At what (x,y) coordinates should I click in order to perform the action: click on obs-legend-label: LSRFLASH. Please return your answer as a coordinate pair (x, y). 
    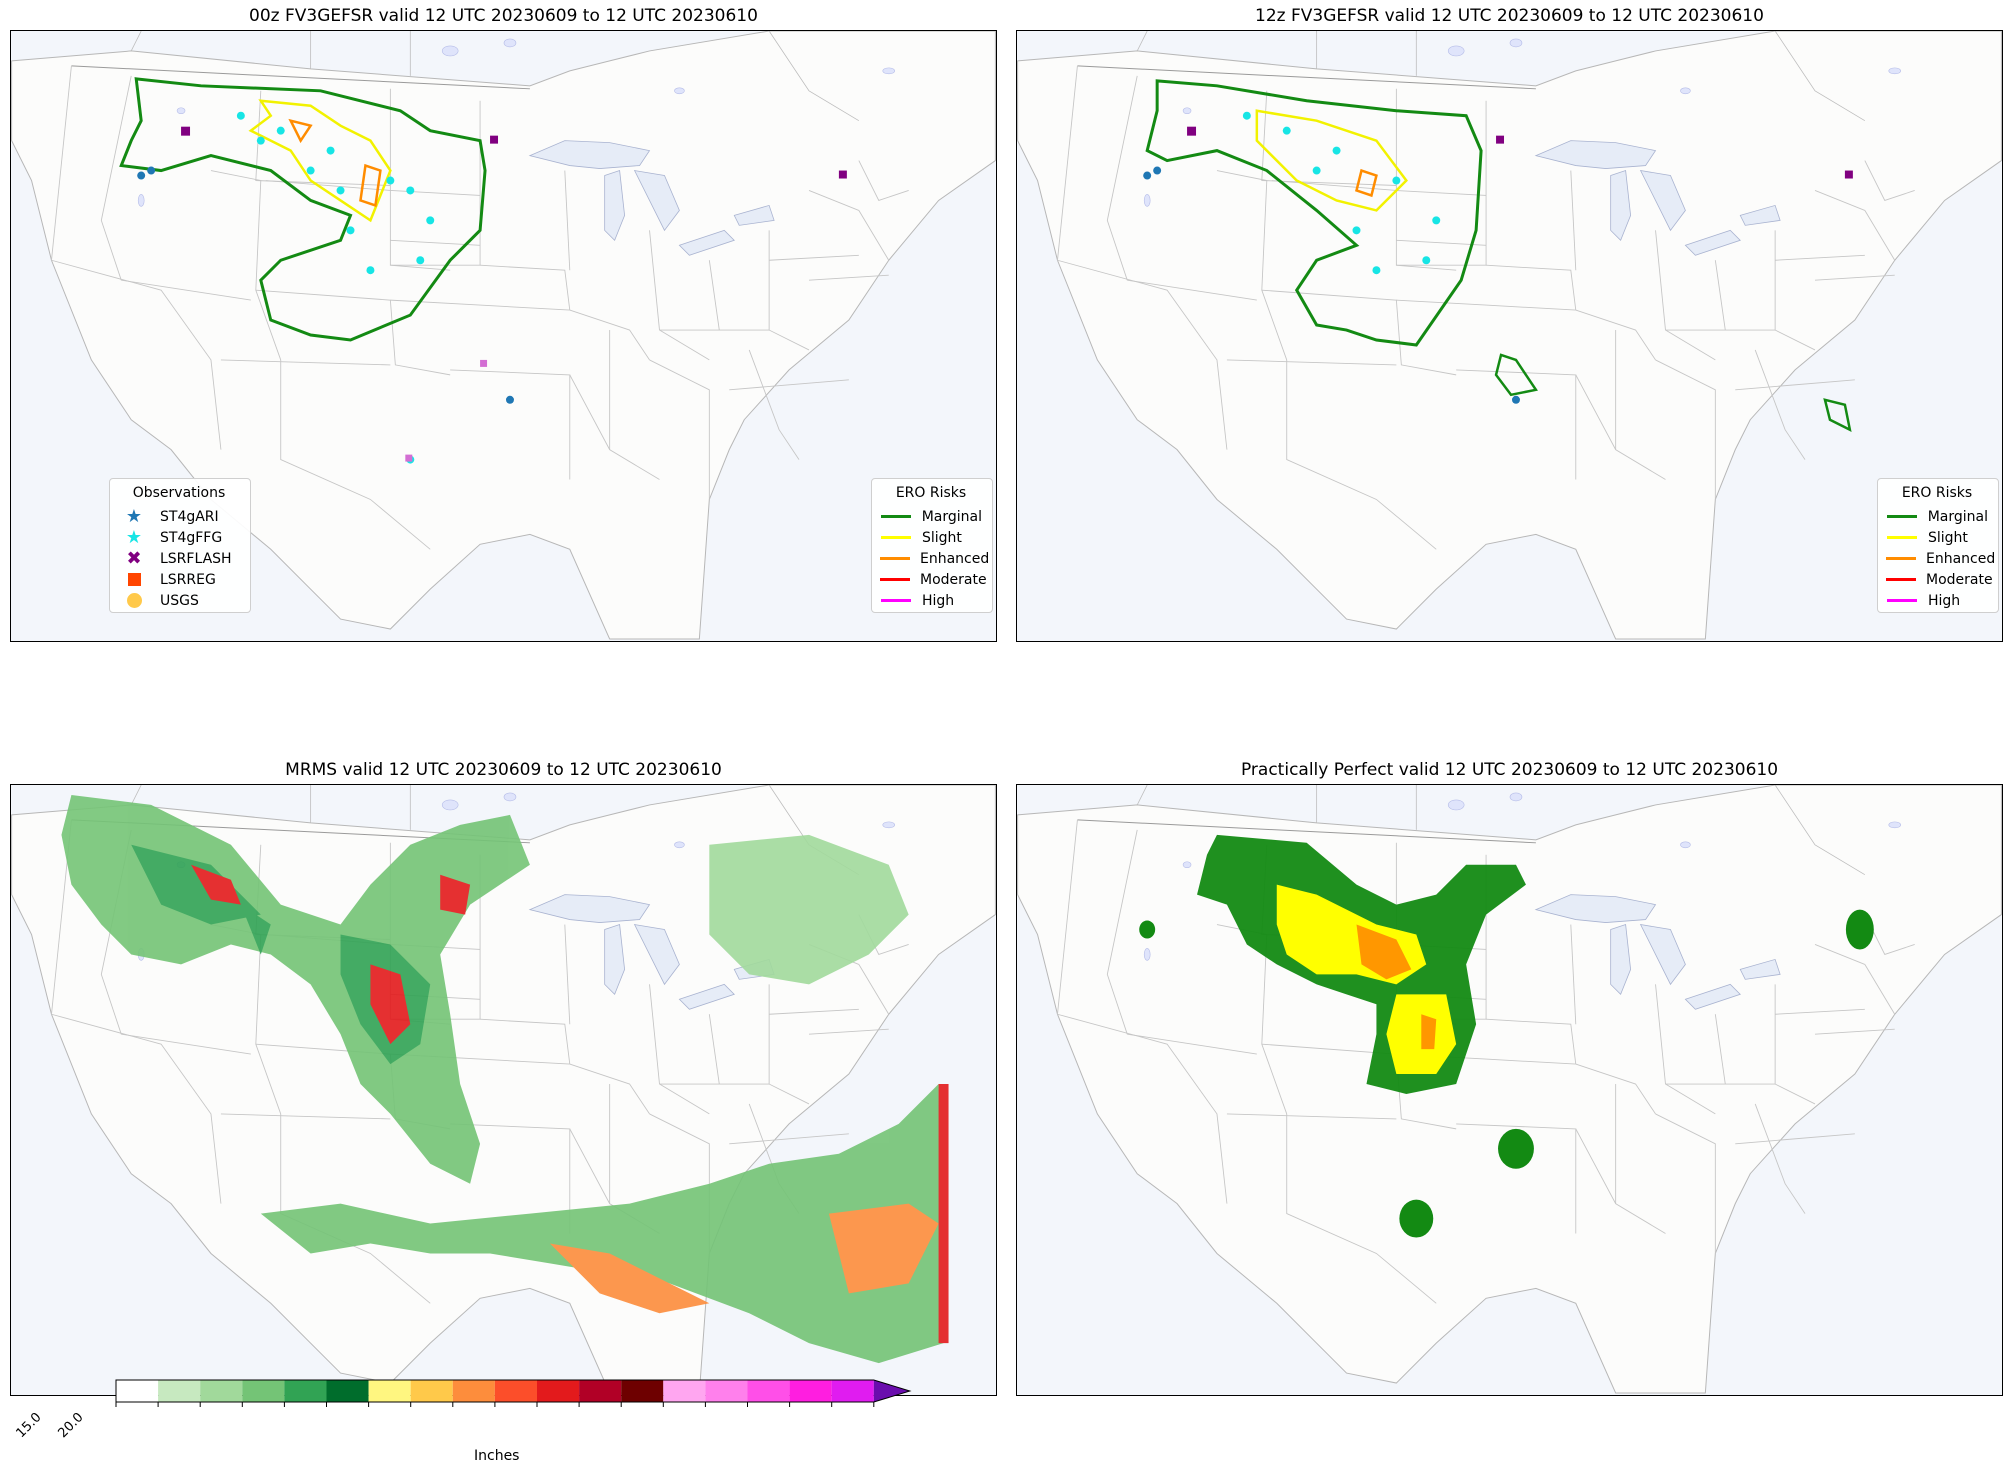
    Looking at the image, I should click on (196, 558).